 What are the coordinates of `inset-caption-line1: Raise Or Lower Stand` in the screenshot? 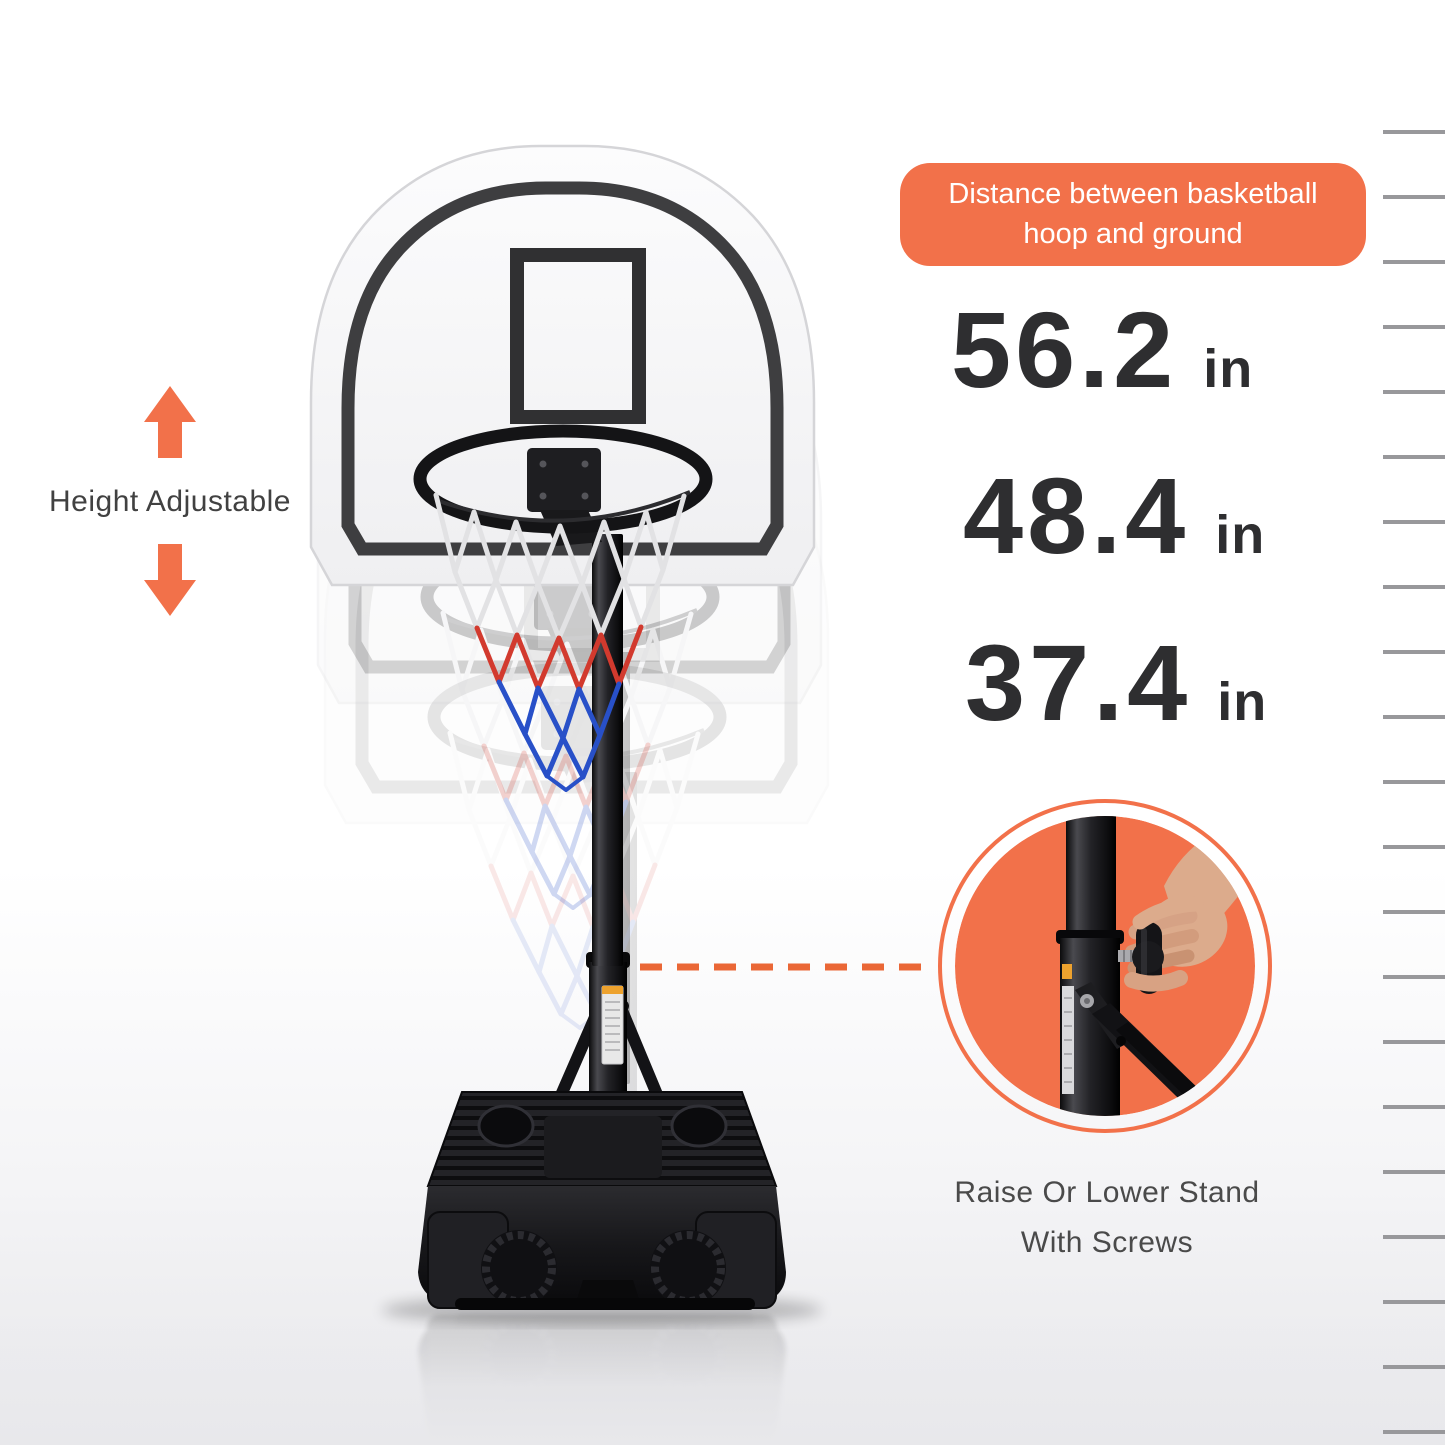 It's located at (1107, 1192).